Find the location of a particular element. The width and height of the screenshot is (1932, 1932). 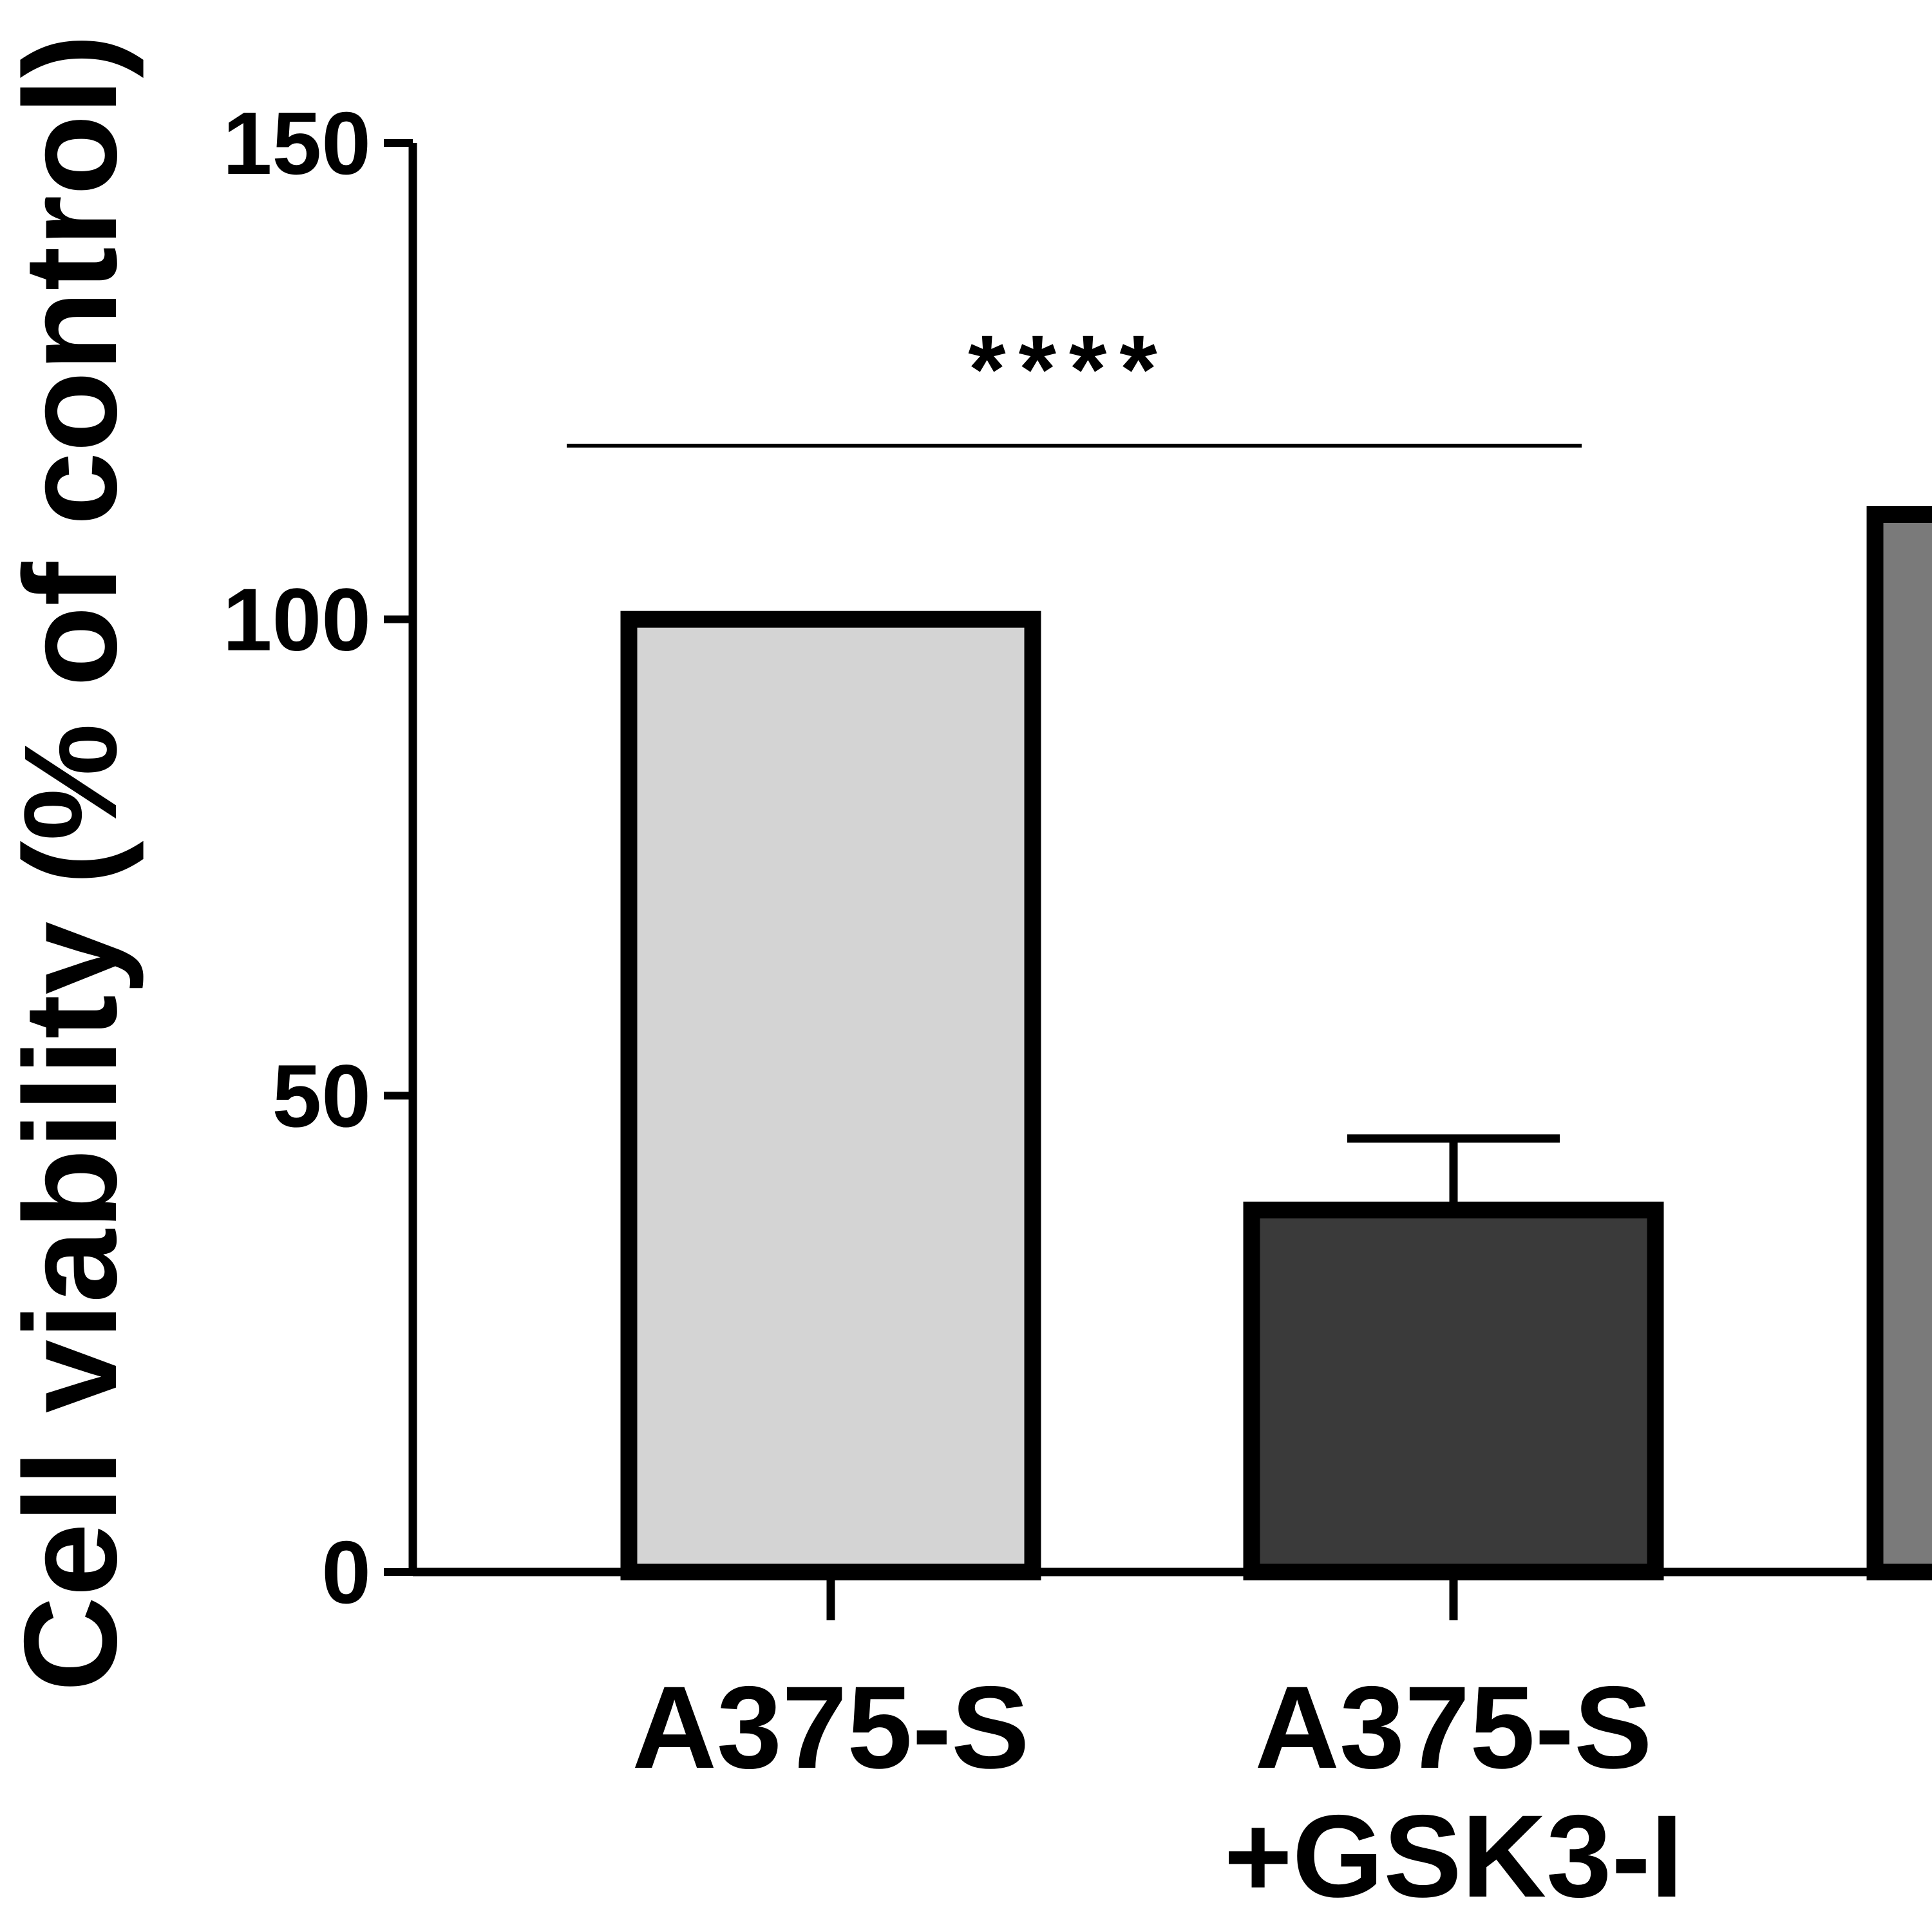

y-tick-label: 100 is located at coordinates (297, 620).